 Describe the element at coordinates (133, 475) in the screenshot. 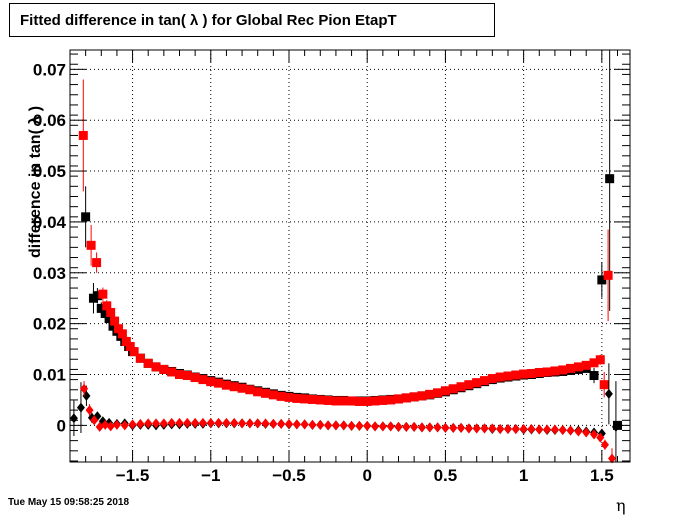

I see `x-tick-label: −1.5` at that location.